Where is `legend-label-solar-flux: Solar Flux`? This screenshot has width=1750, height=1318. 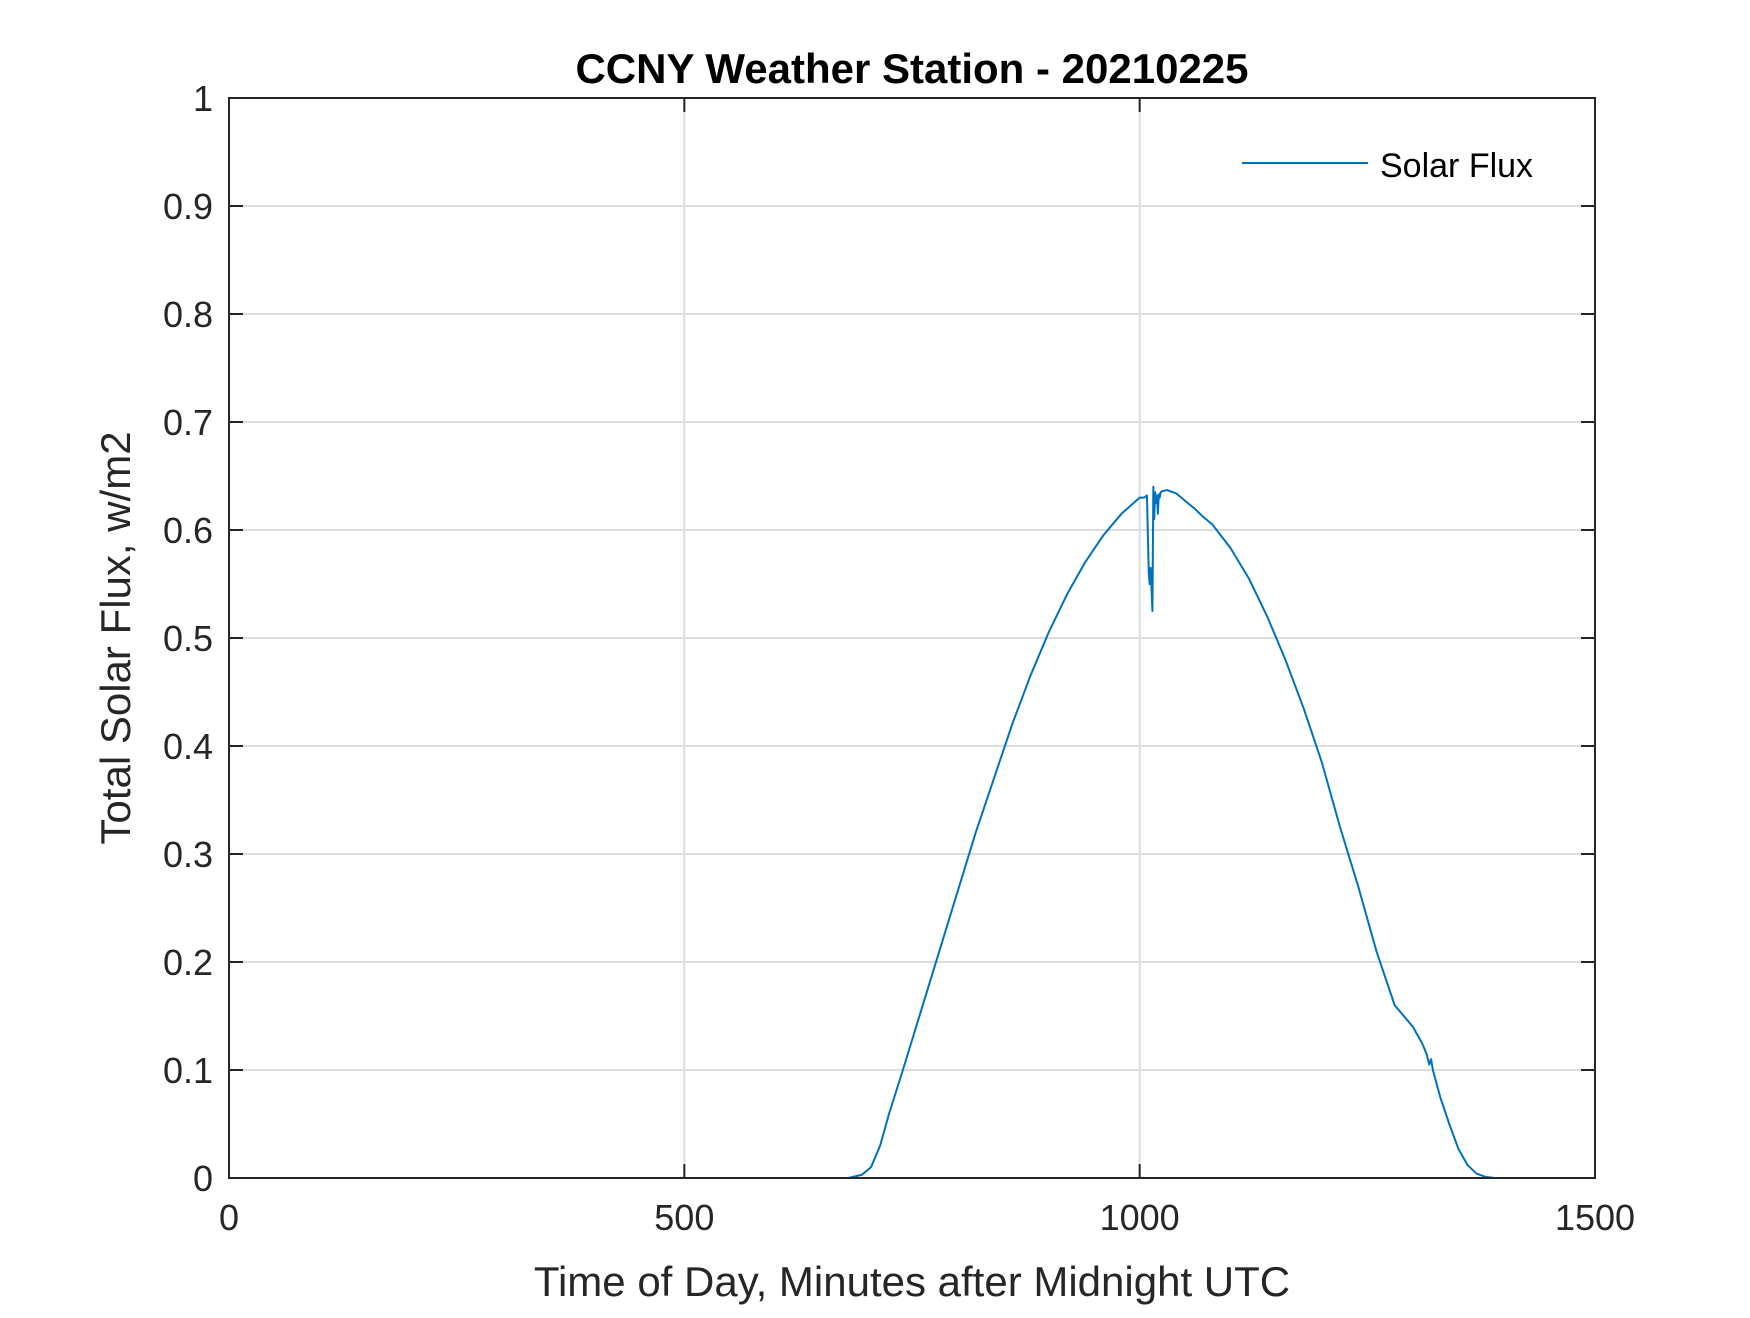 legend-label-solar-flux: Solar Flux is located at coordinates (1456, 166).